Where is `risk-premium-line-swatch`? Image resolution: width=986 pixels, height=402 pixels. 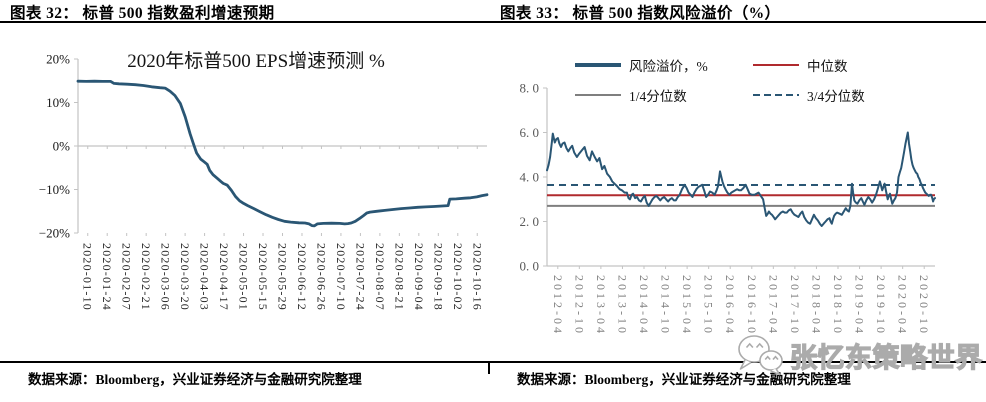 risk-premium-line-swatch is located at coordinates (598, 65).